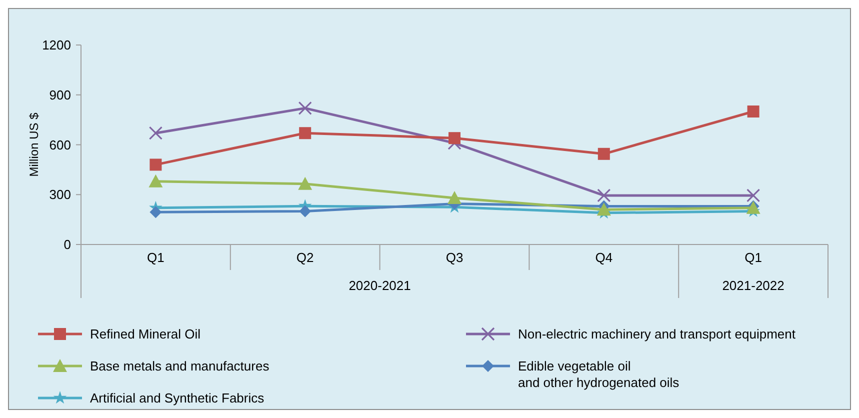  Describe the element at coordinates (455, 257) in the screenshot. I see `x-tick-label: Q3` at that location.